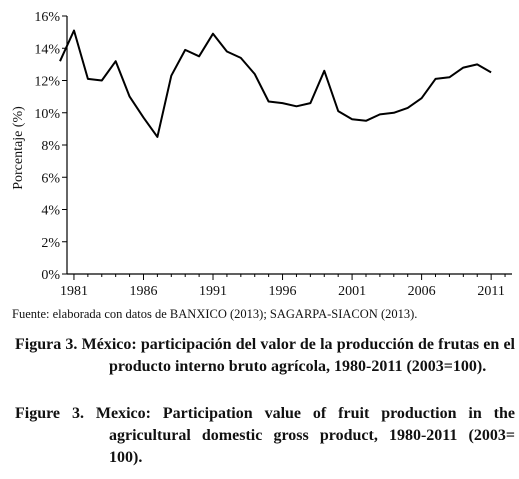  Describe the element at coordinates (47, 114) in the screenshot. I see `y-tick-label: 10%` at that location.